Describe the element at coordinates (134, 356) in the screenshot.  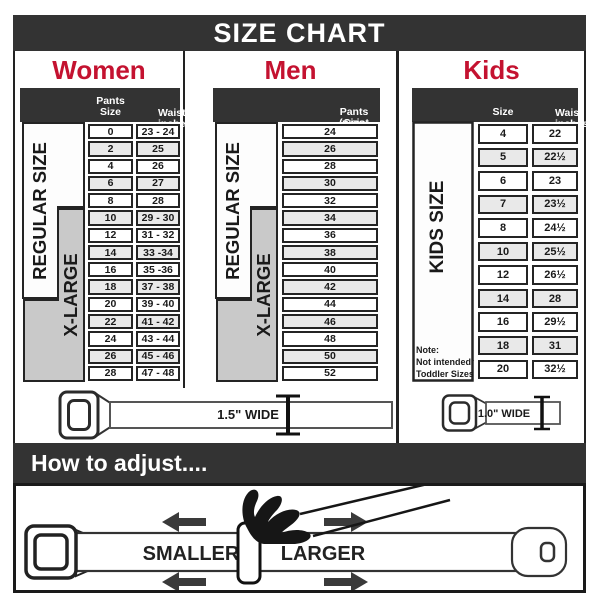
I see `table-row: 26 45 - 46` at that location.